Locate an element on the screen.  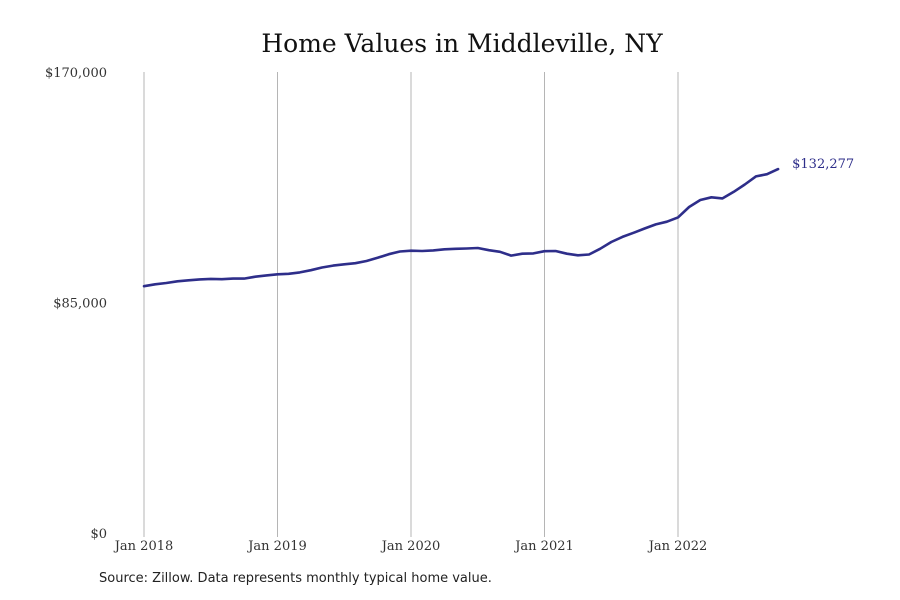
x-tick-label: Jan 2020 is located at coordinates (410, 546).